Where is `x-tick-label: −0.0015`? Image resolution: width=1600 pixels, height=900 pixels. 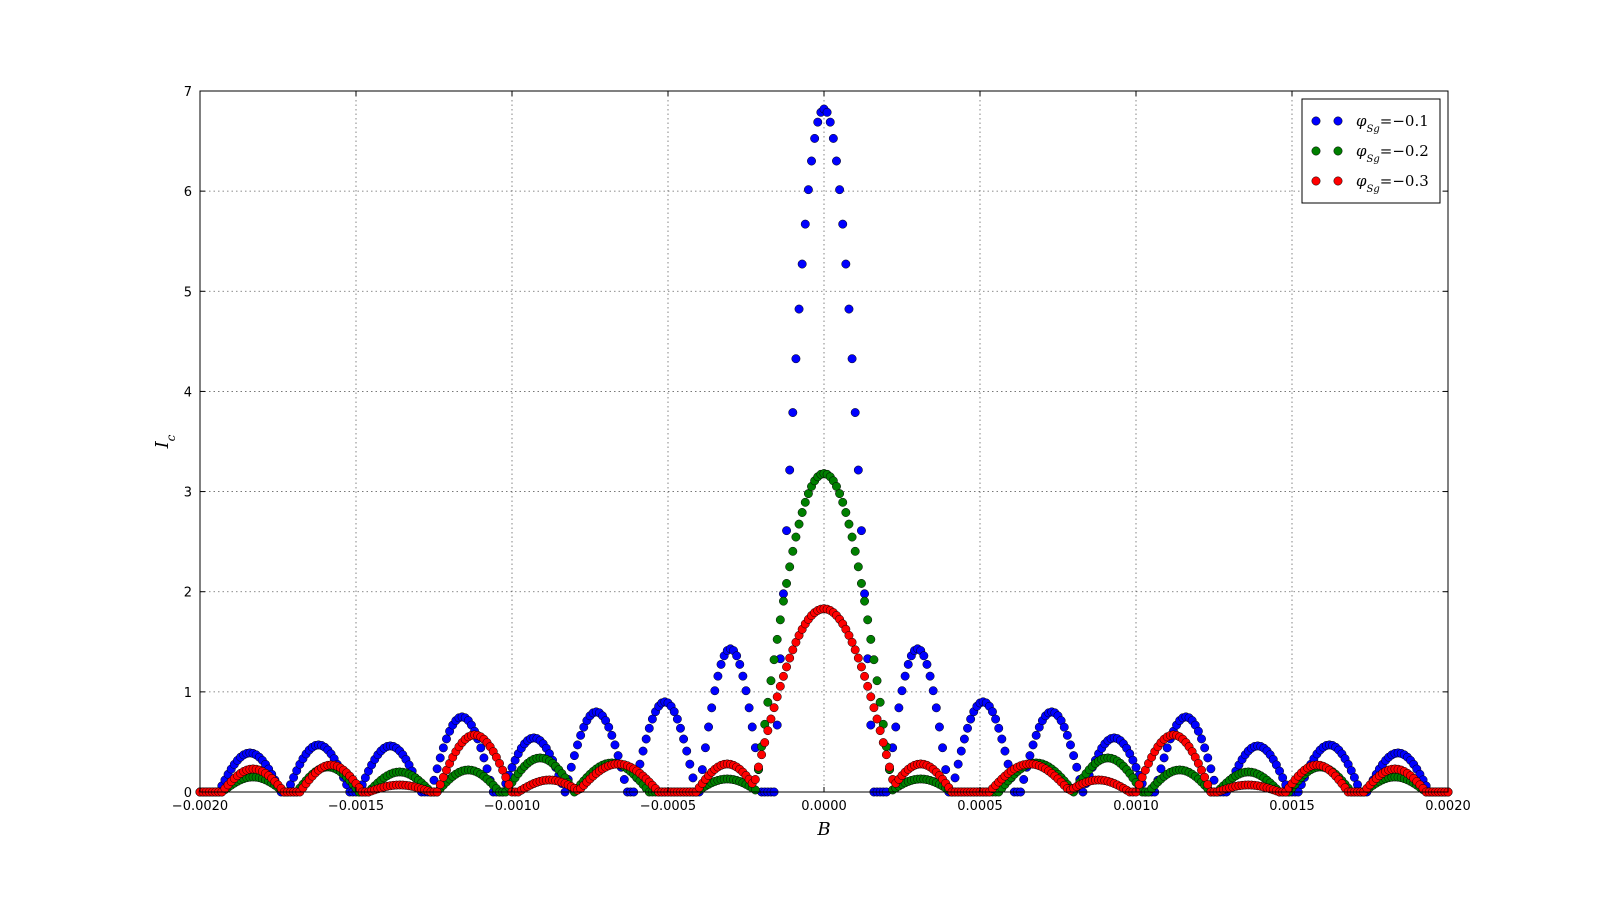 x-tick-label: −0.0015 is located at coordinates (356, 806).